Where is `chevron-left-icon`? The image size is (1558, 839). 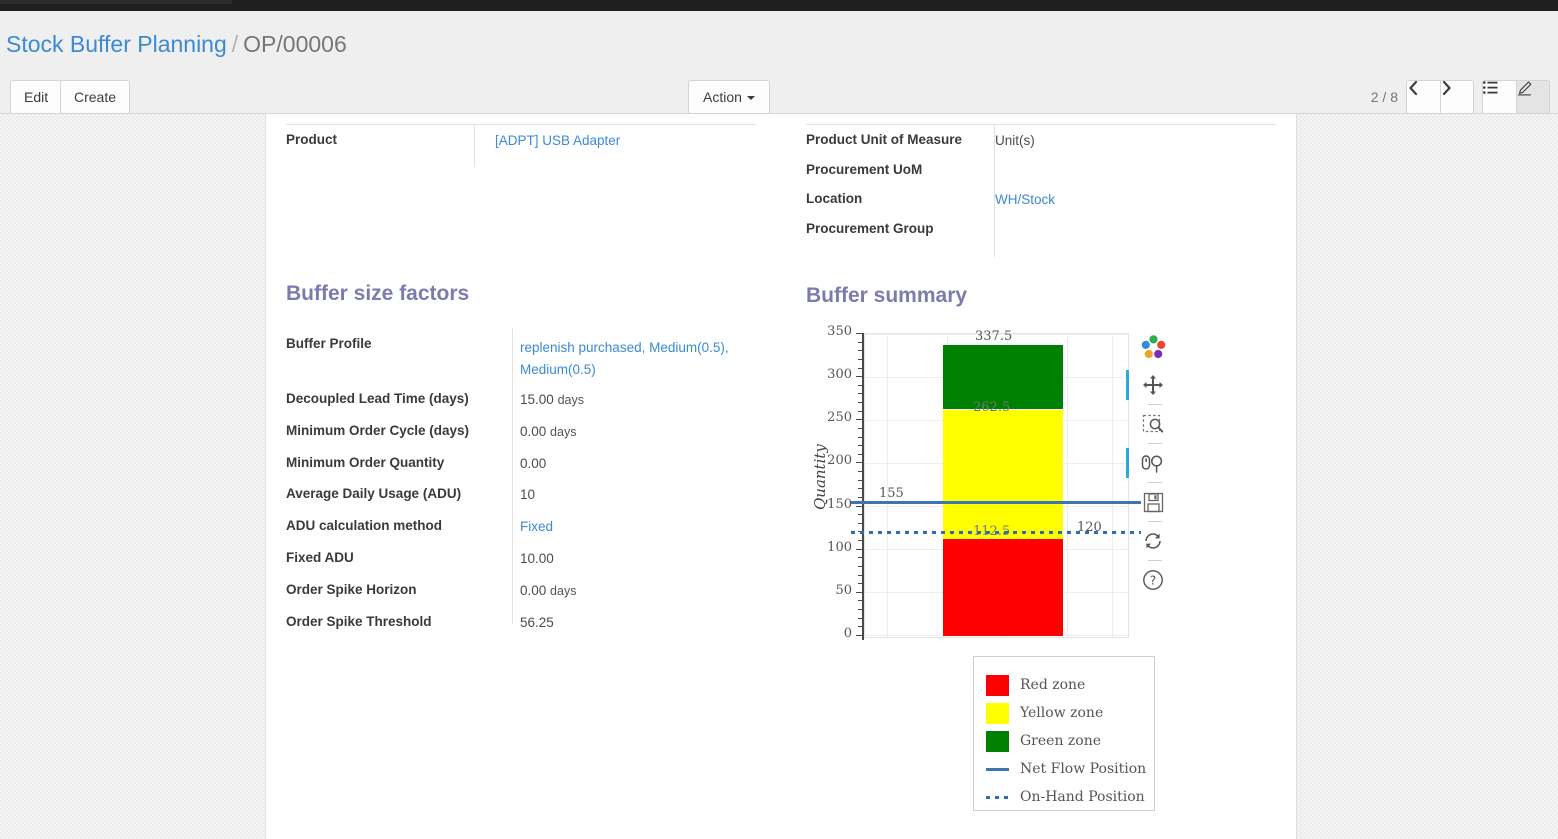 chevron-left-icon is located at coordinates (1413, 88).